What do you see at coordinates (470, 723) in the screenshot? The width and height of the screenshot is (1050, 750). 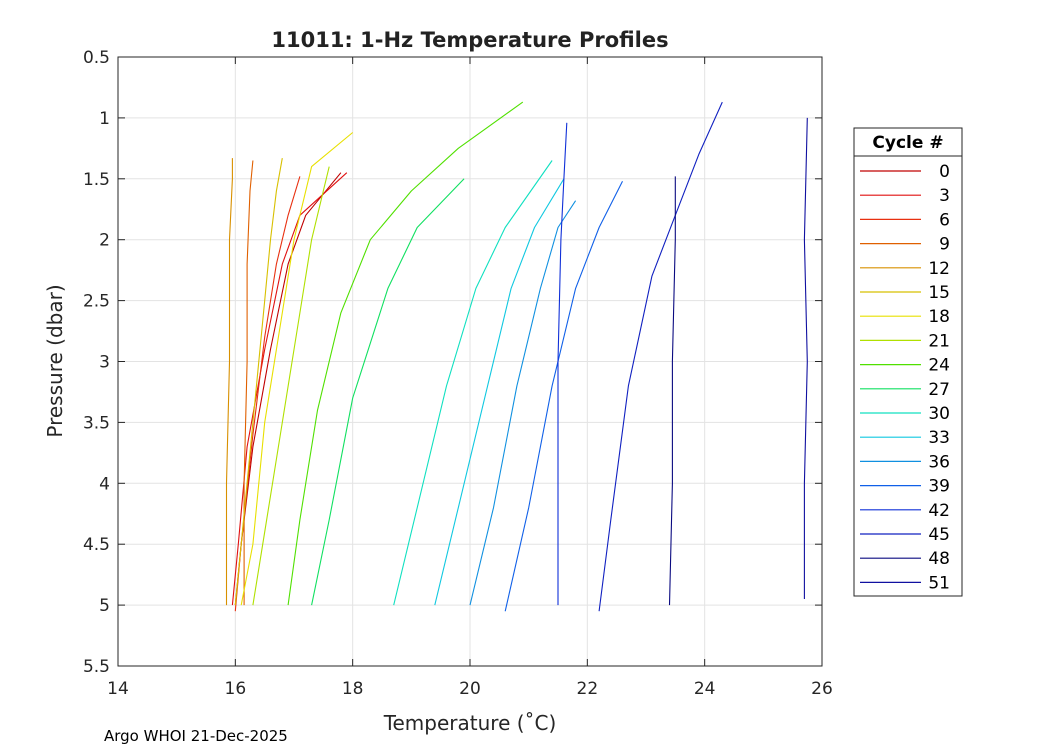 I see `x-axis-label: Temperature (˚C)` at bounding box center [470, 723].